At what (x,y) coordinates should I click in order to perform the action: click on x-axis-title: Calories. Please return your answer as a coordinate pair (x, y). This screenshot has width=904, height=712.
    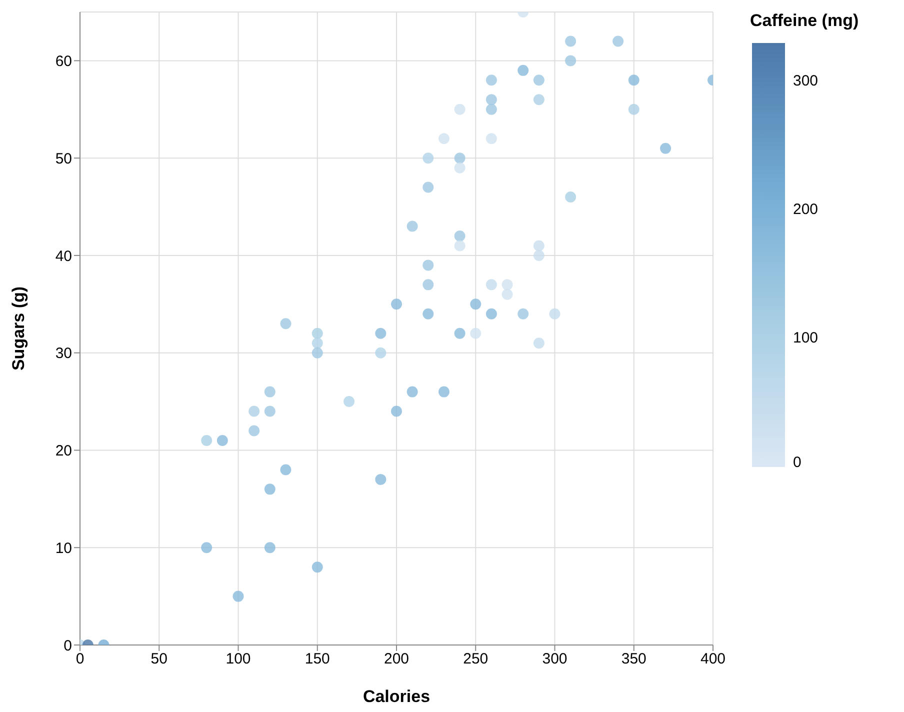
    Looking at the image, I should click on (396, 696).